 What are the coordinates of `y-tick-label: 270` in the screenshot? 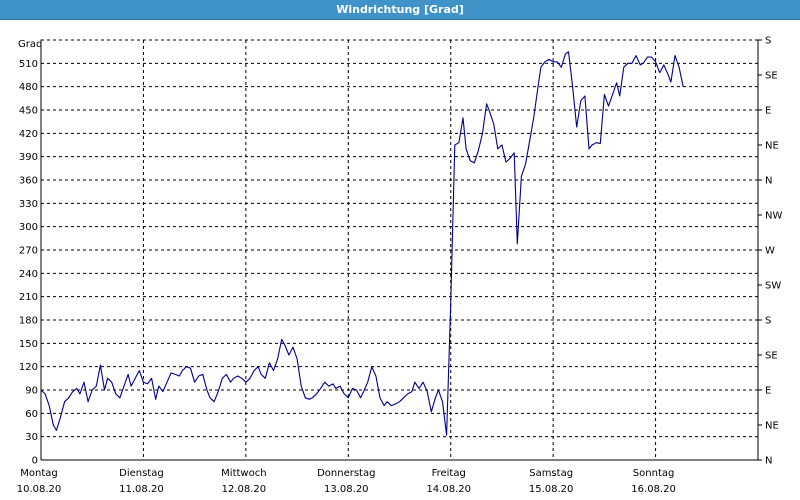 It's located at (28, 251).